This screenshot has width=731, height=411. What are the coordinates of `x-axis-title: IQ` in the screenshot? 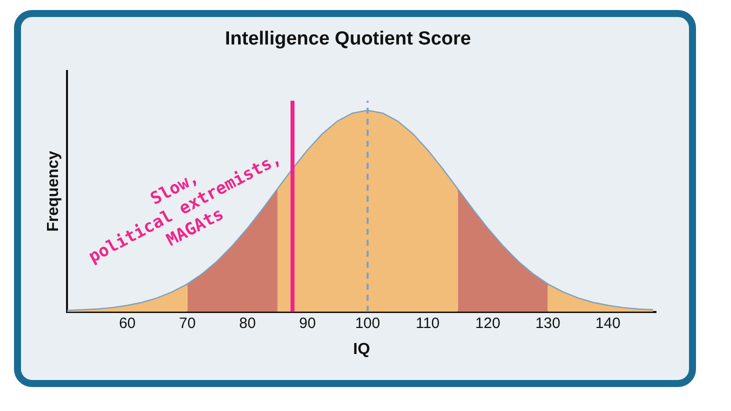 It's located at (361, 349).